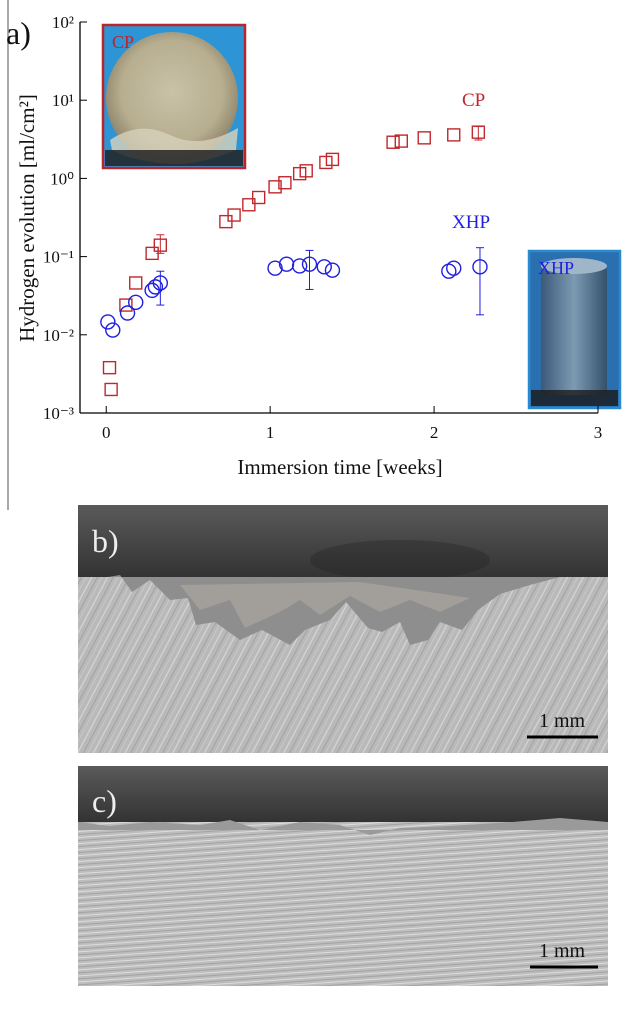 The image size is (630, 1012). Describe the element at coordinates (339, 467) in the screenshot. I see `x-axis-title: Immersion time [weeks]` at that location.